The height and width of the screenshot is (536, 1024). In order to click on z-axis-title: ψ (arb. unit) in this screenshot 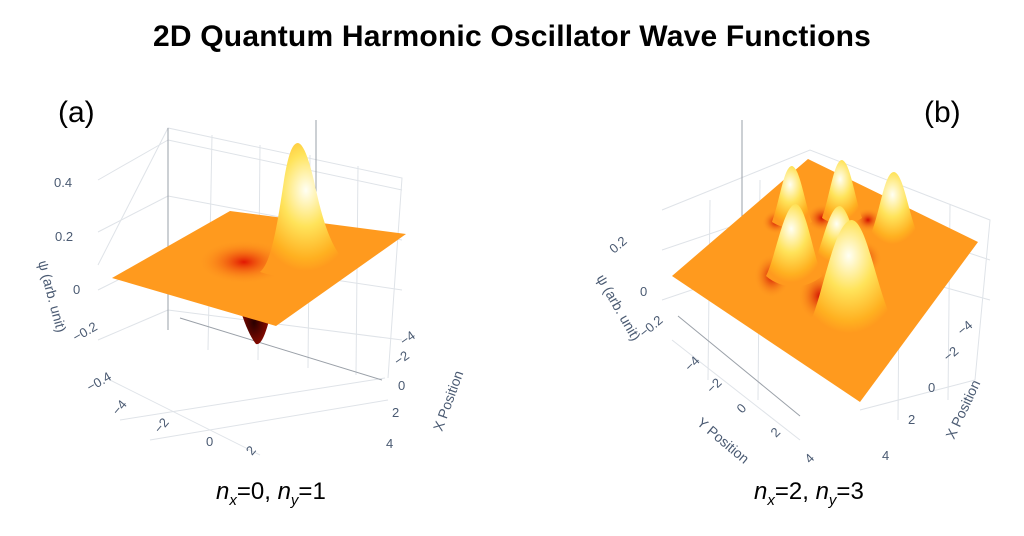, I will do `click(618, 308)`.